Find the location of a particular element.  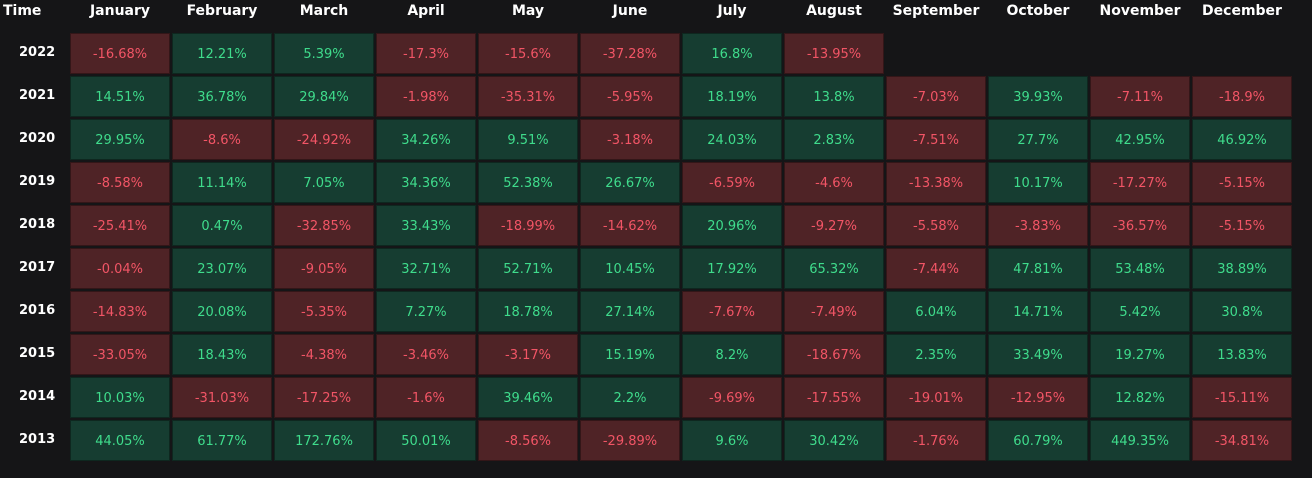

heatmap-cell-2018-march: -32.85% is located at coordinates (324, 225).